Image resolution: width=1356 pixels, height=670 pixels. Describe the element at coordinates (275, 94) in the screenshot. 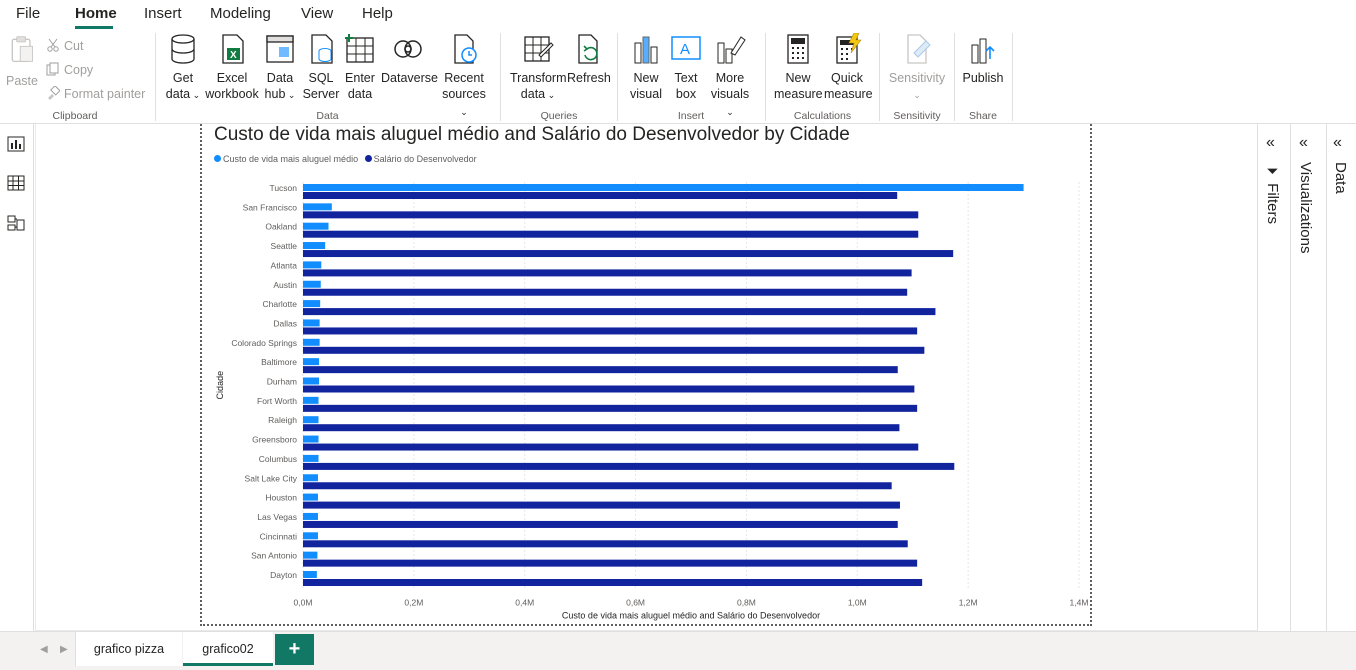

I see `data-hub-label-2: hub` at that location.